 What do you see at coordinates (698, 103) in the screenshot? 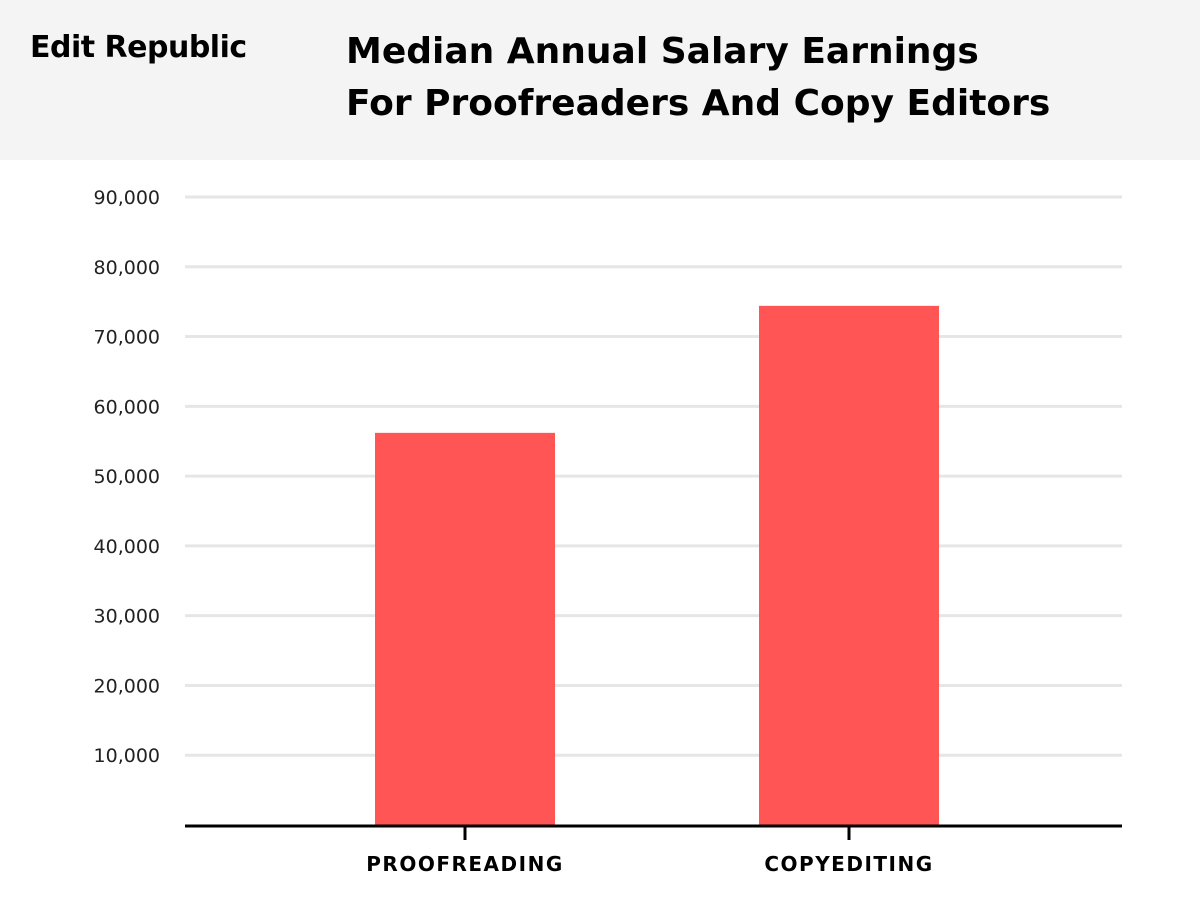
I see `chart-title-line-2: For Proofreaders And Copy Editors` at bounding box center [698, 103].